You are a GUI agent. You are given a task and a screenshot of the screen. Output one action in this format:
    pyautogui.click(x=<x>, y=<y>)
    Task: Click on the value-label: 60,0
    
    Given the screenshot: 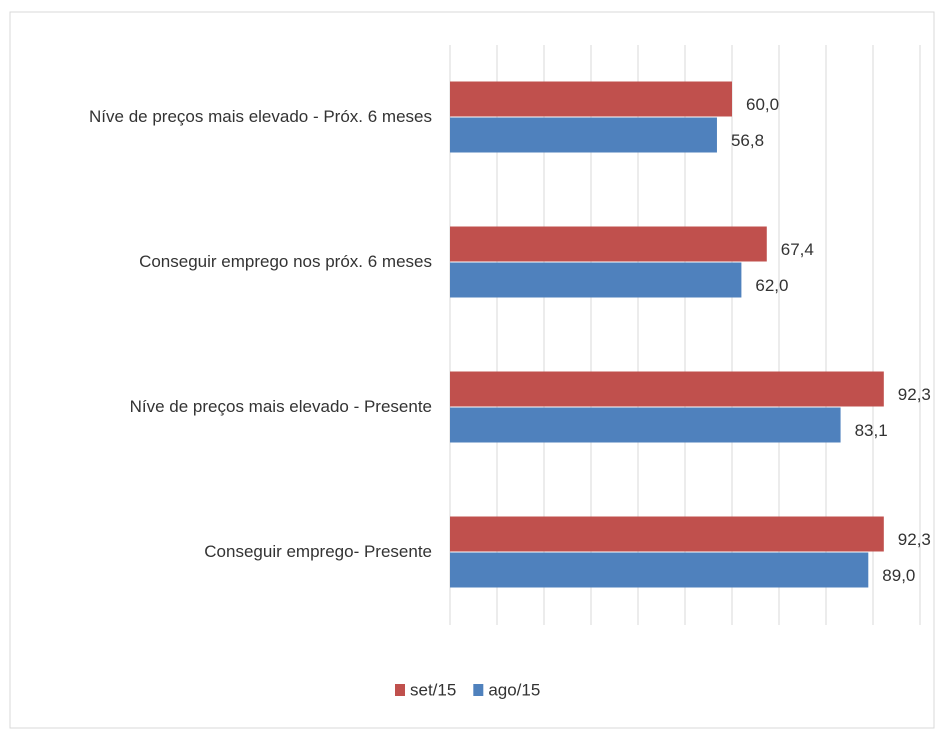 What is the action you would take?
    pyautogui.click(x=762, y=104)
    